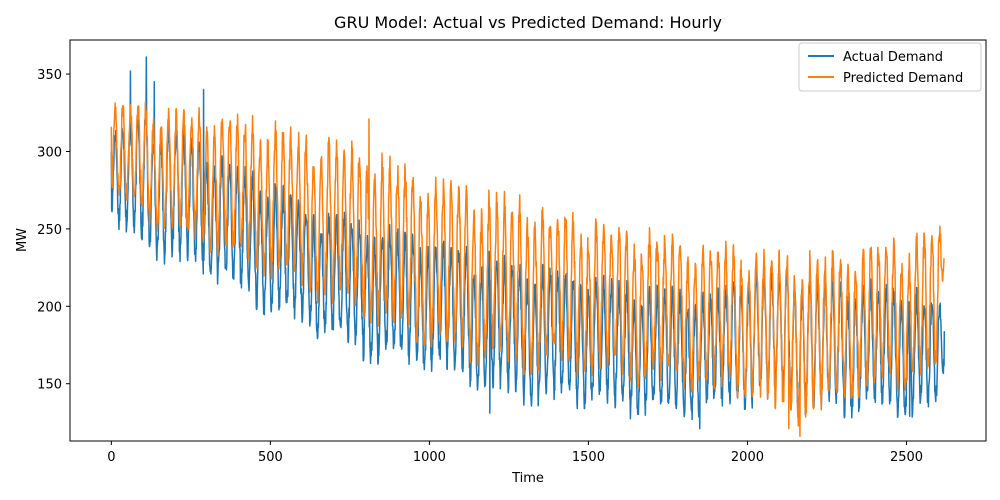 This screenshot has width=1000, height=500. What do you see at coordinates (270, 457) in the screenshot?
I see `x-tick-label: 500` at bounding box center [270, 457].